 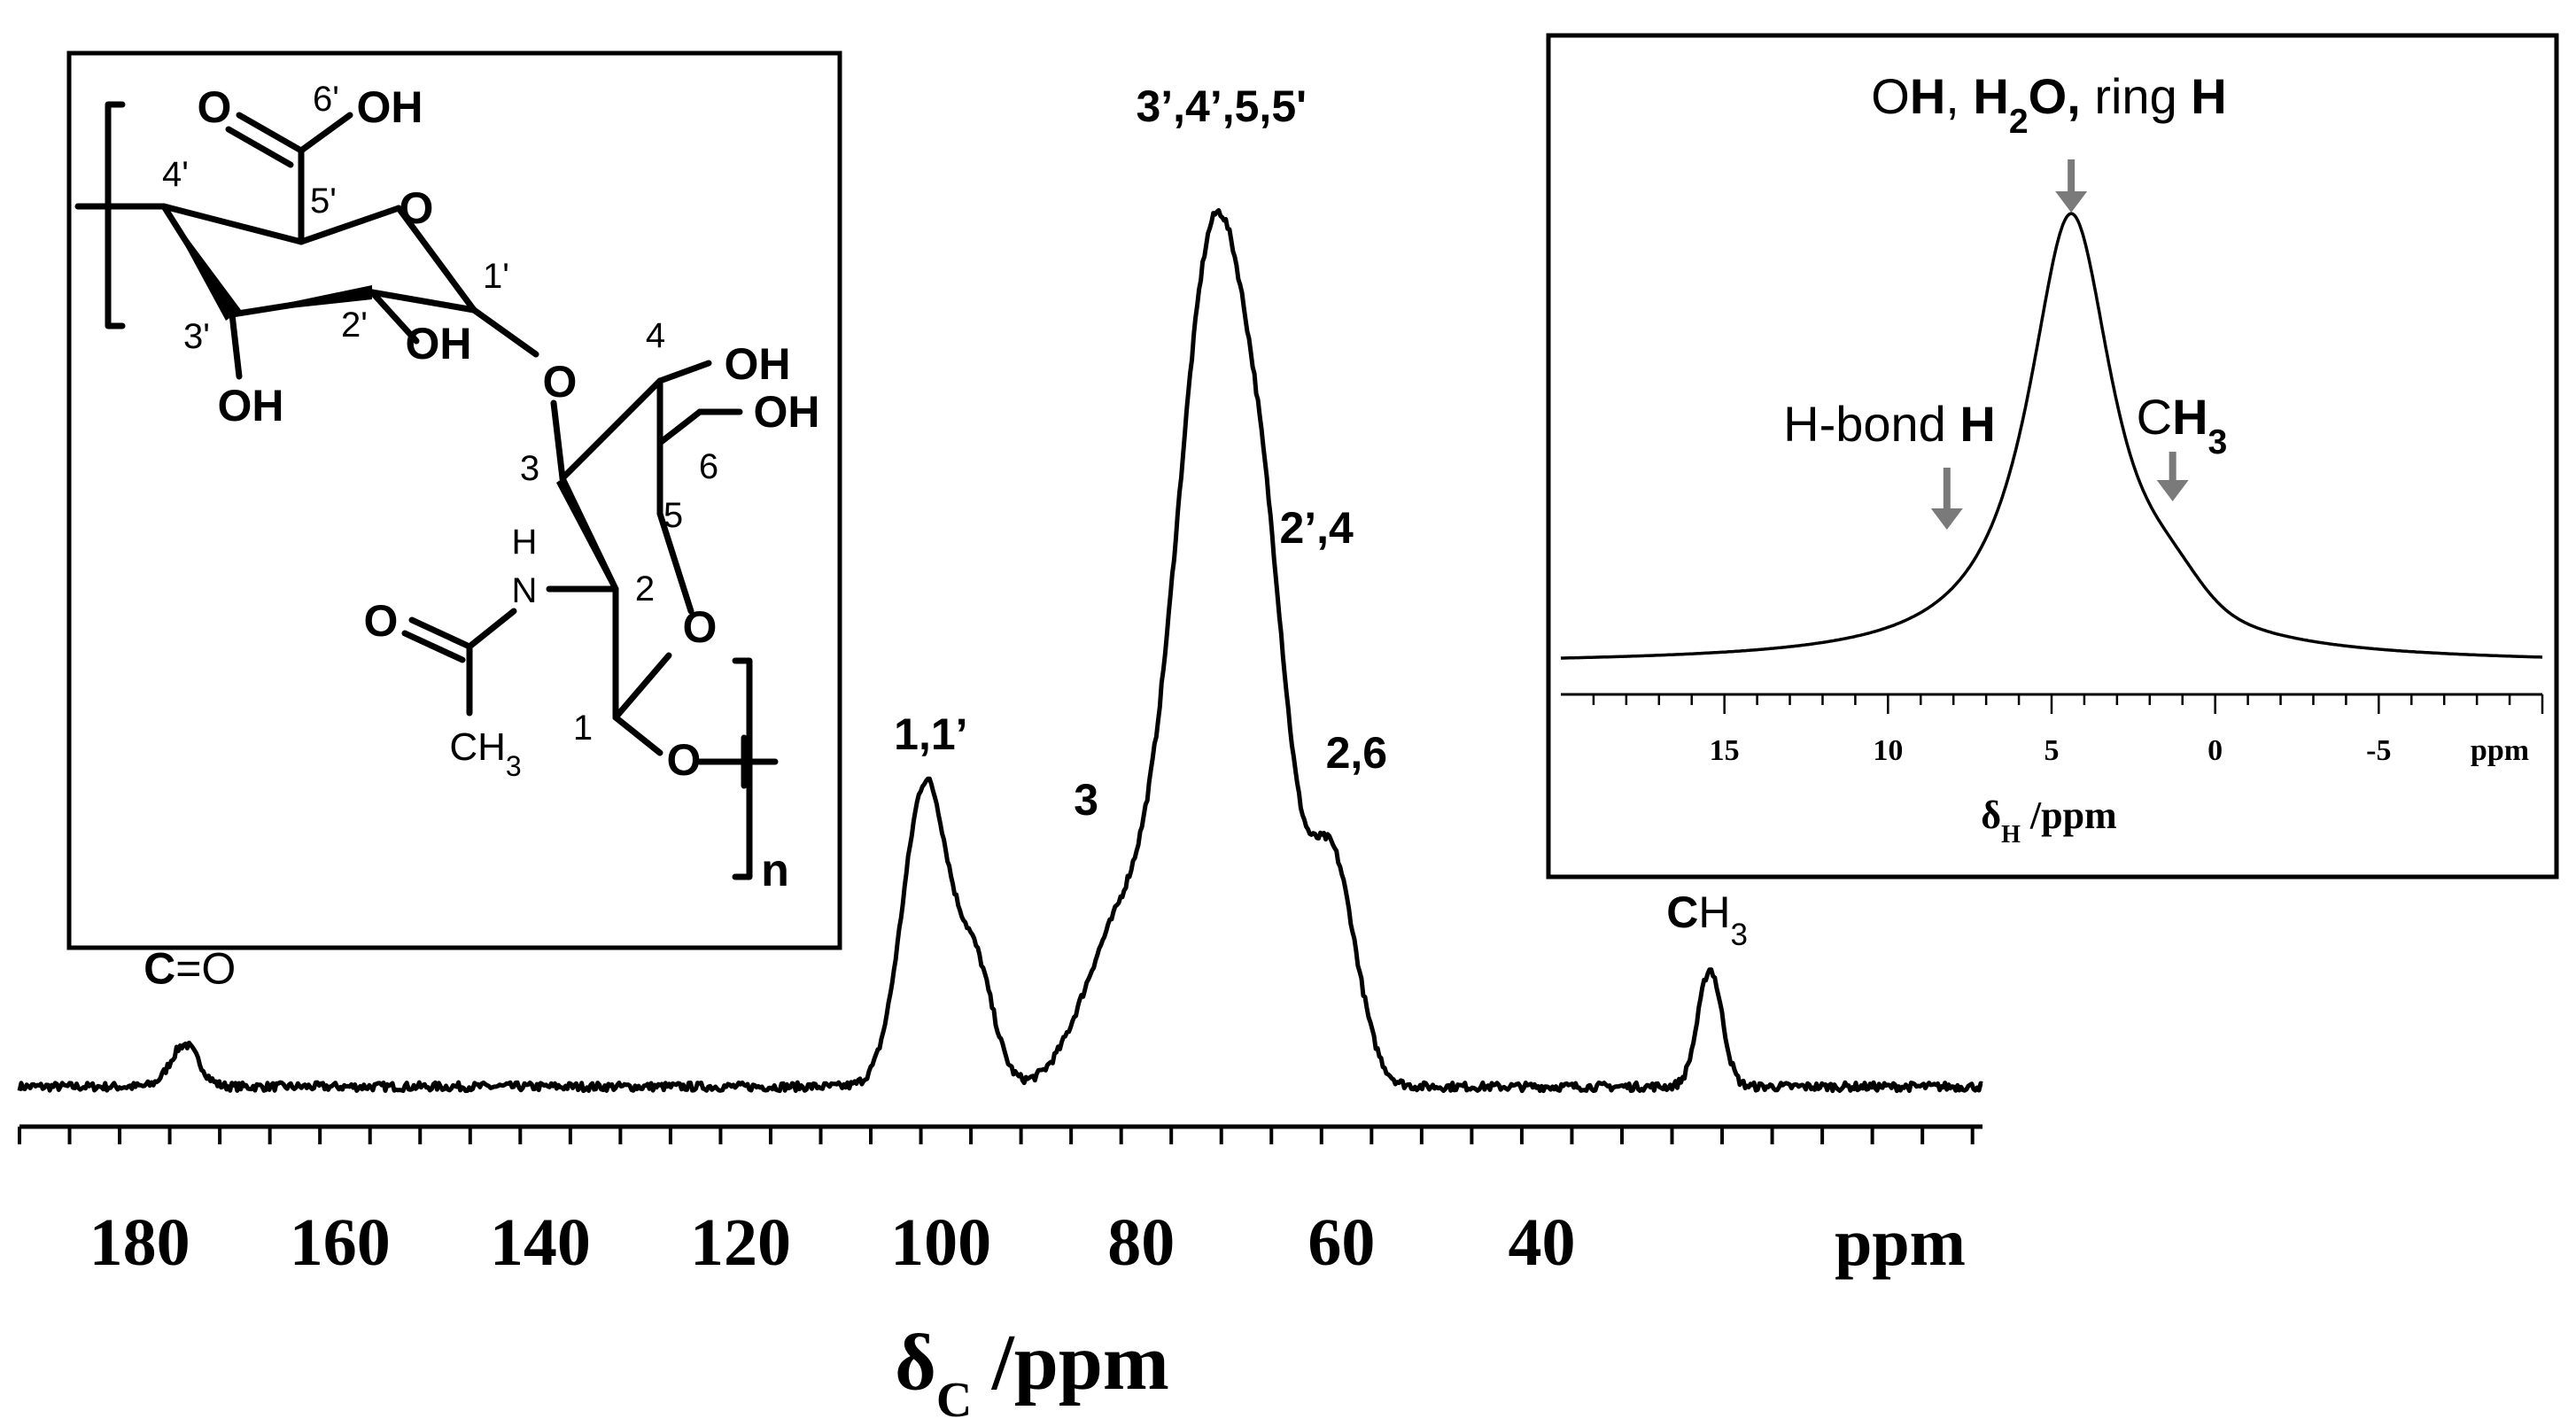 What do you see at coordinates (1707, 919) in the screenshot?
I see `carbon-peak-label-ch3: CH3` at bounding box center [1707, 919].